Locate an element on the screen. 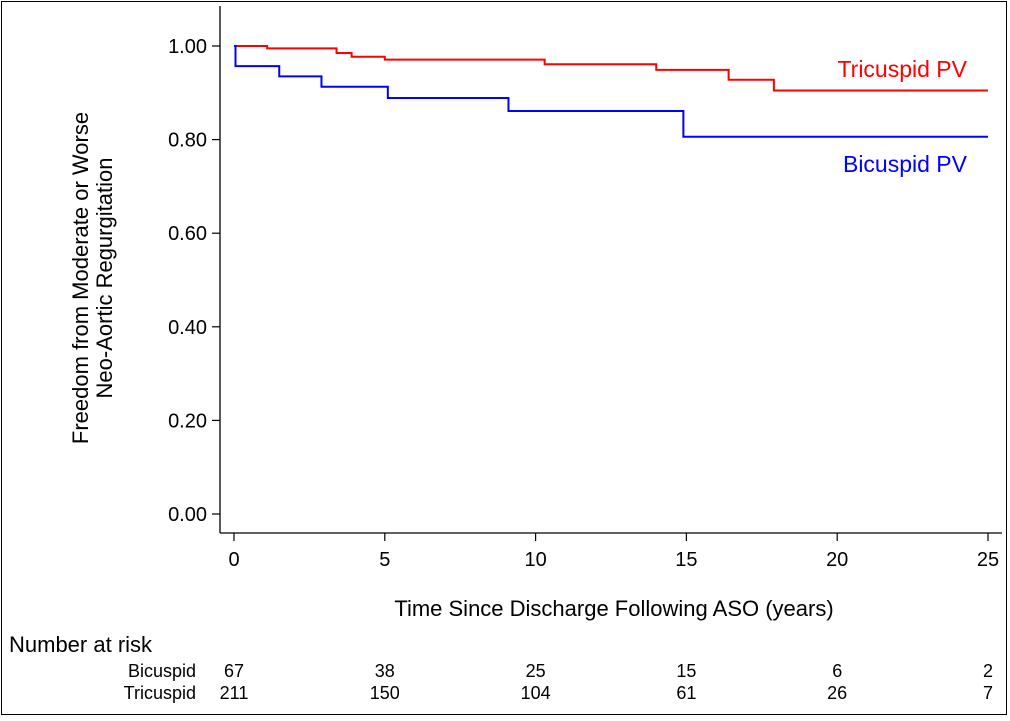 This screenshot has height=721, width=1010. y-tick-label: 0.80 is located at coordinates (187, 141).